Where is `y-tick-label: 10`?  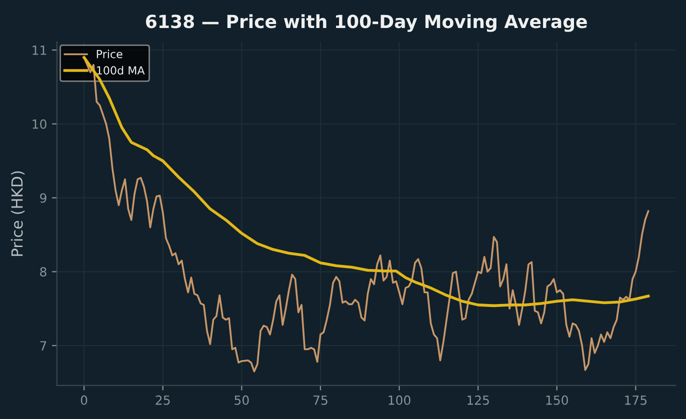
y-tick-label: 10 is located at coordinates (39, 124).